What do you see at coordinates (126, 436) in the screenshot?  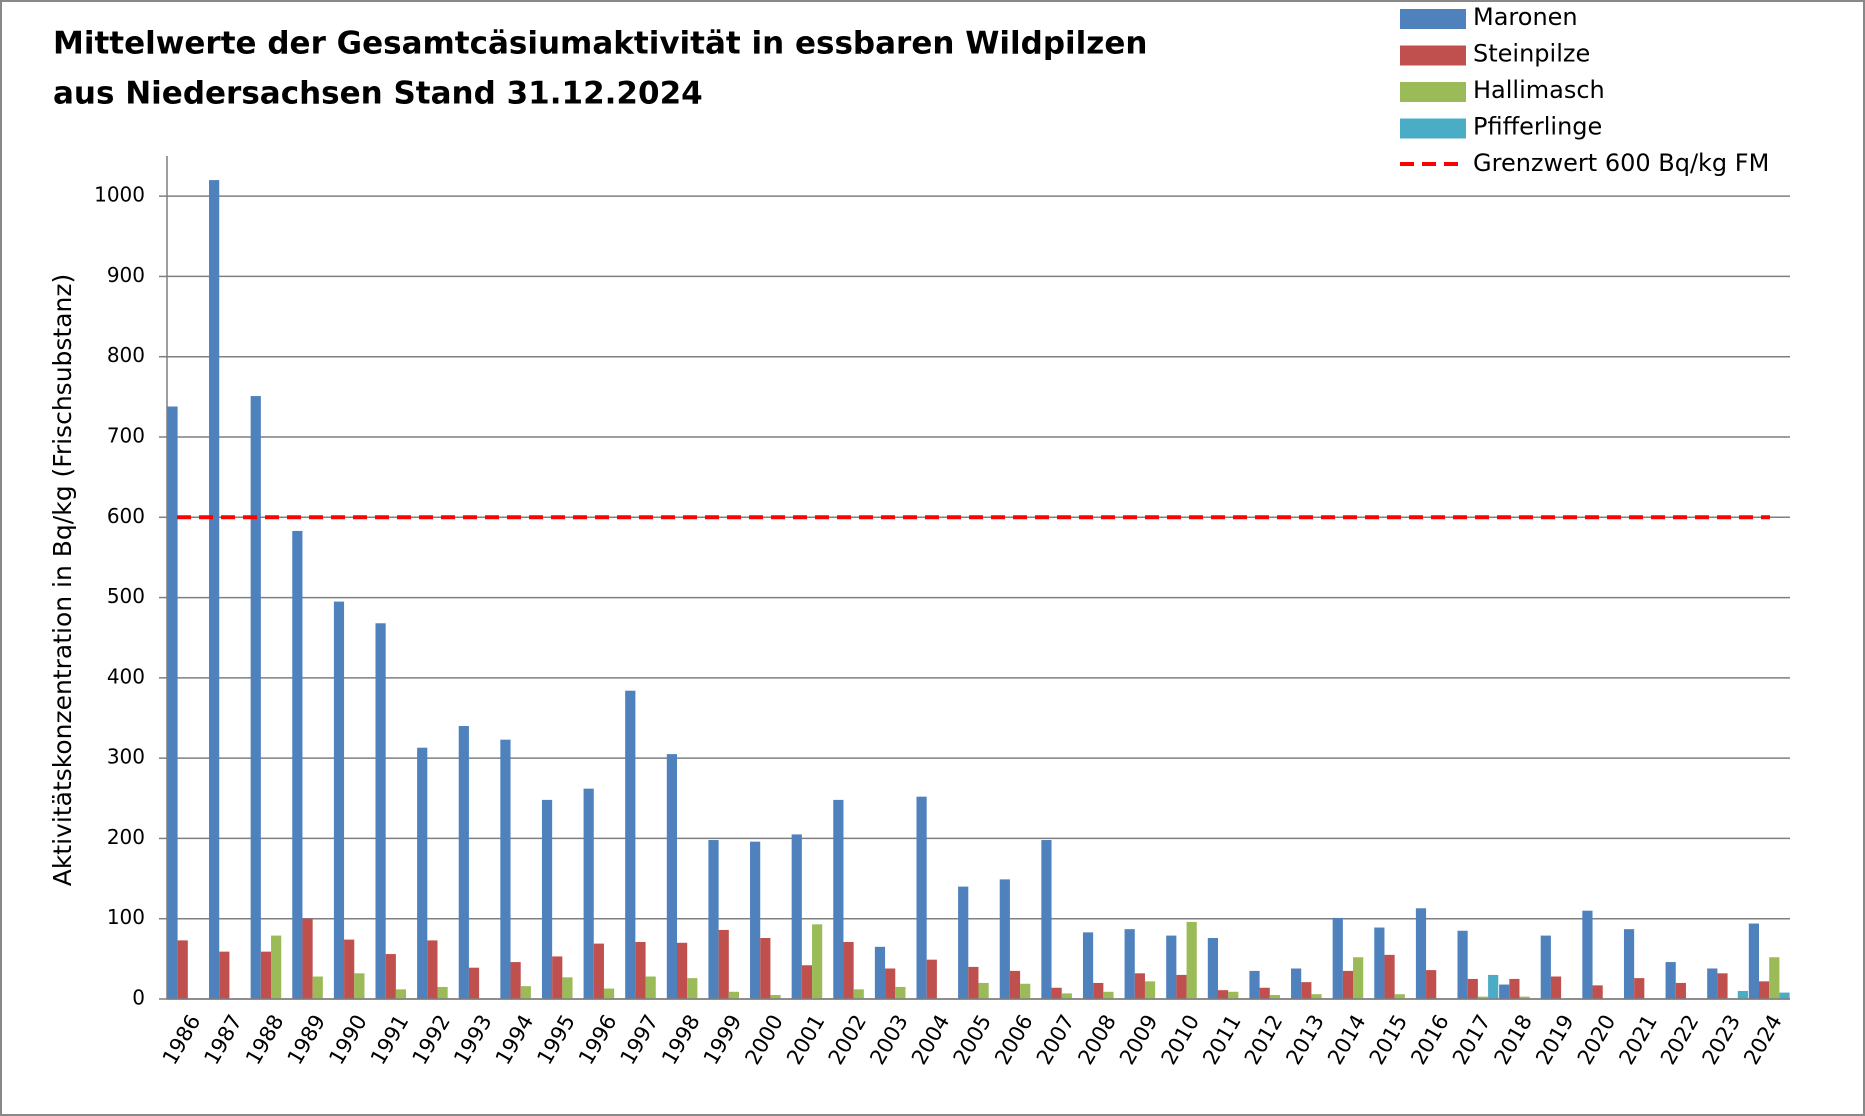 I see `y-tick-label: 700` at bounding box center [126, 436].